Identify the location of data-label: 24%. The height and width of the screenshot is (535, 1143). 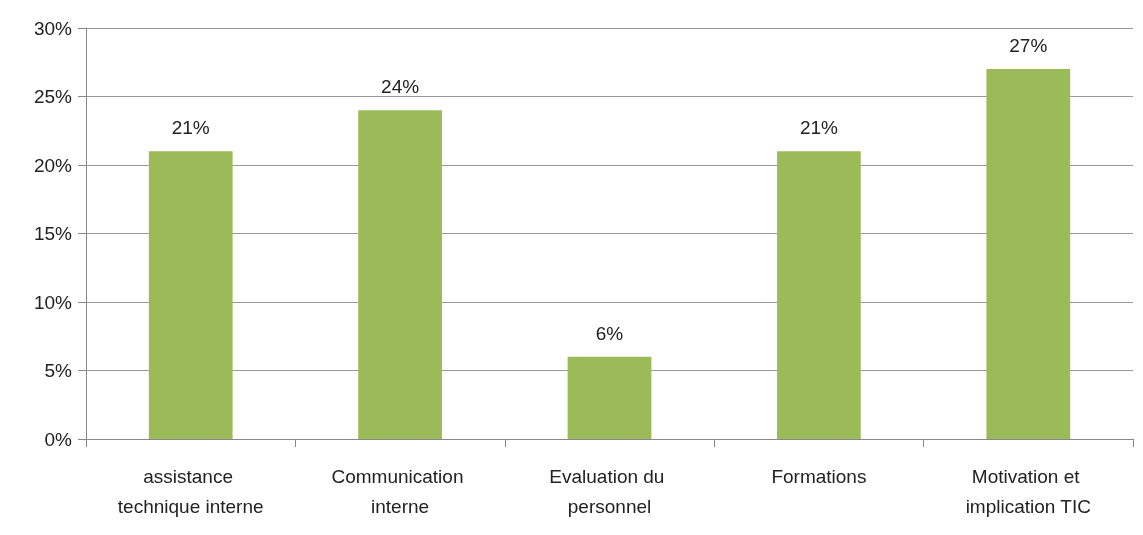
(400, 87).